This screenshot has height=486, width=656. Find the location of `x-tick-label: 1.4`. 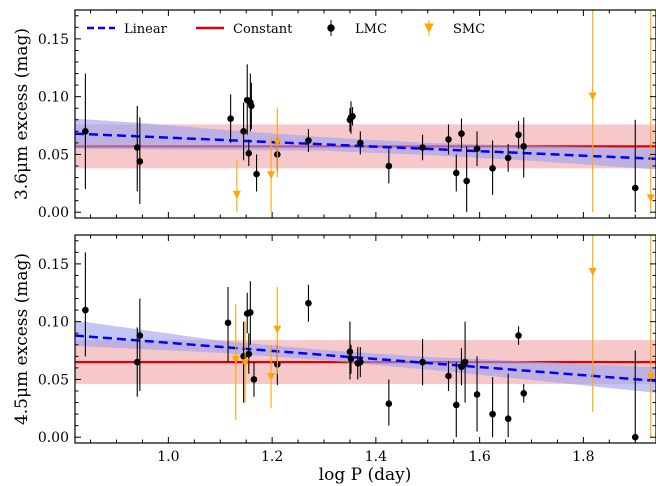

x-tick-label: 1.4 is located at coordinates (376, 457).